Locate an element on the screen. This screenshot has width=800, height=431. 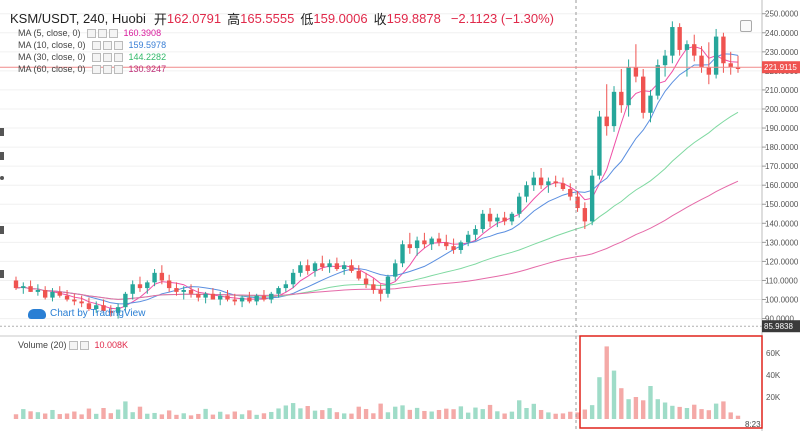
price-tick-label: 140.0000 is located at coordinates (782, 223).